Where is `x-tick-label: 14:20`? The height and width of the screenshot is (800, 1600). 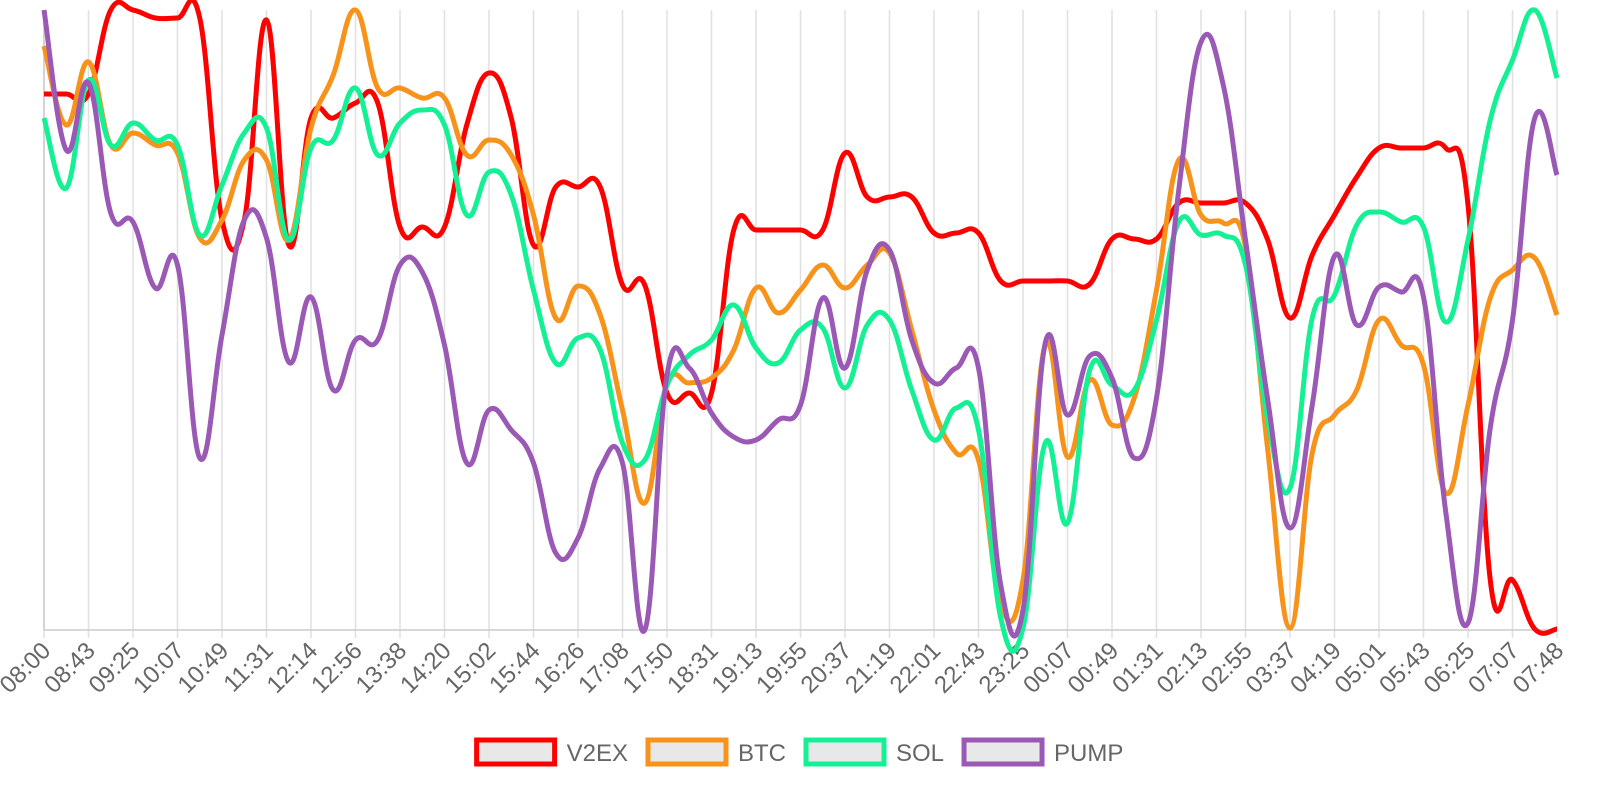
x-tick-label: 14:20 is located at coordinates (426, 668).